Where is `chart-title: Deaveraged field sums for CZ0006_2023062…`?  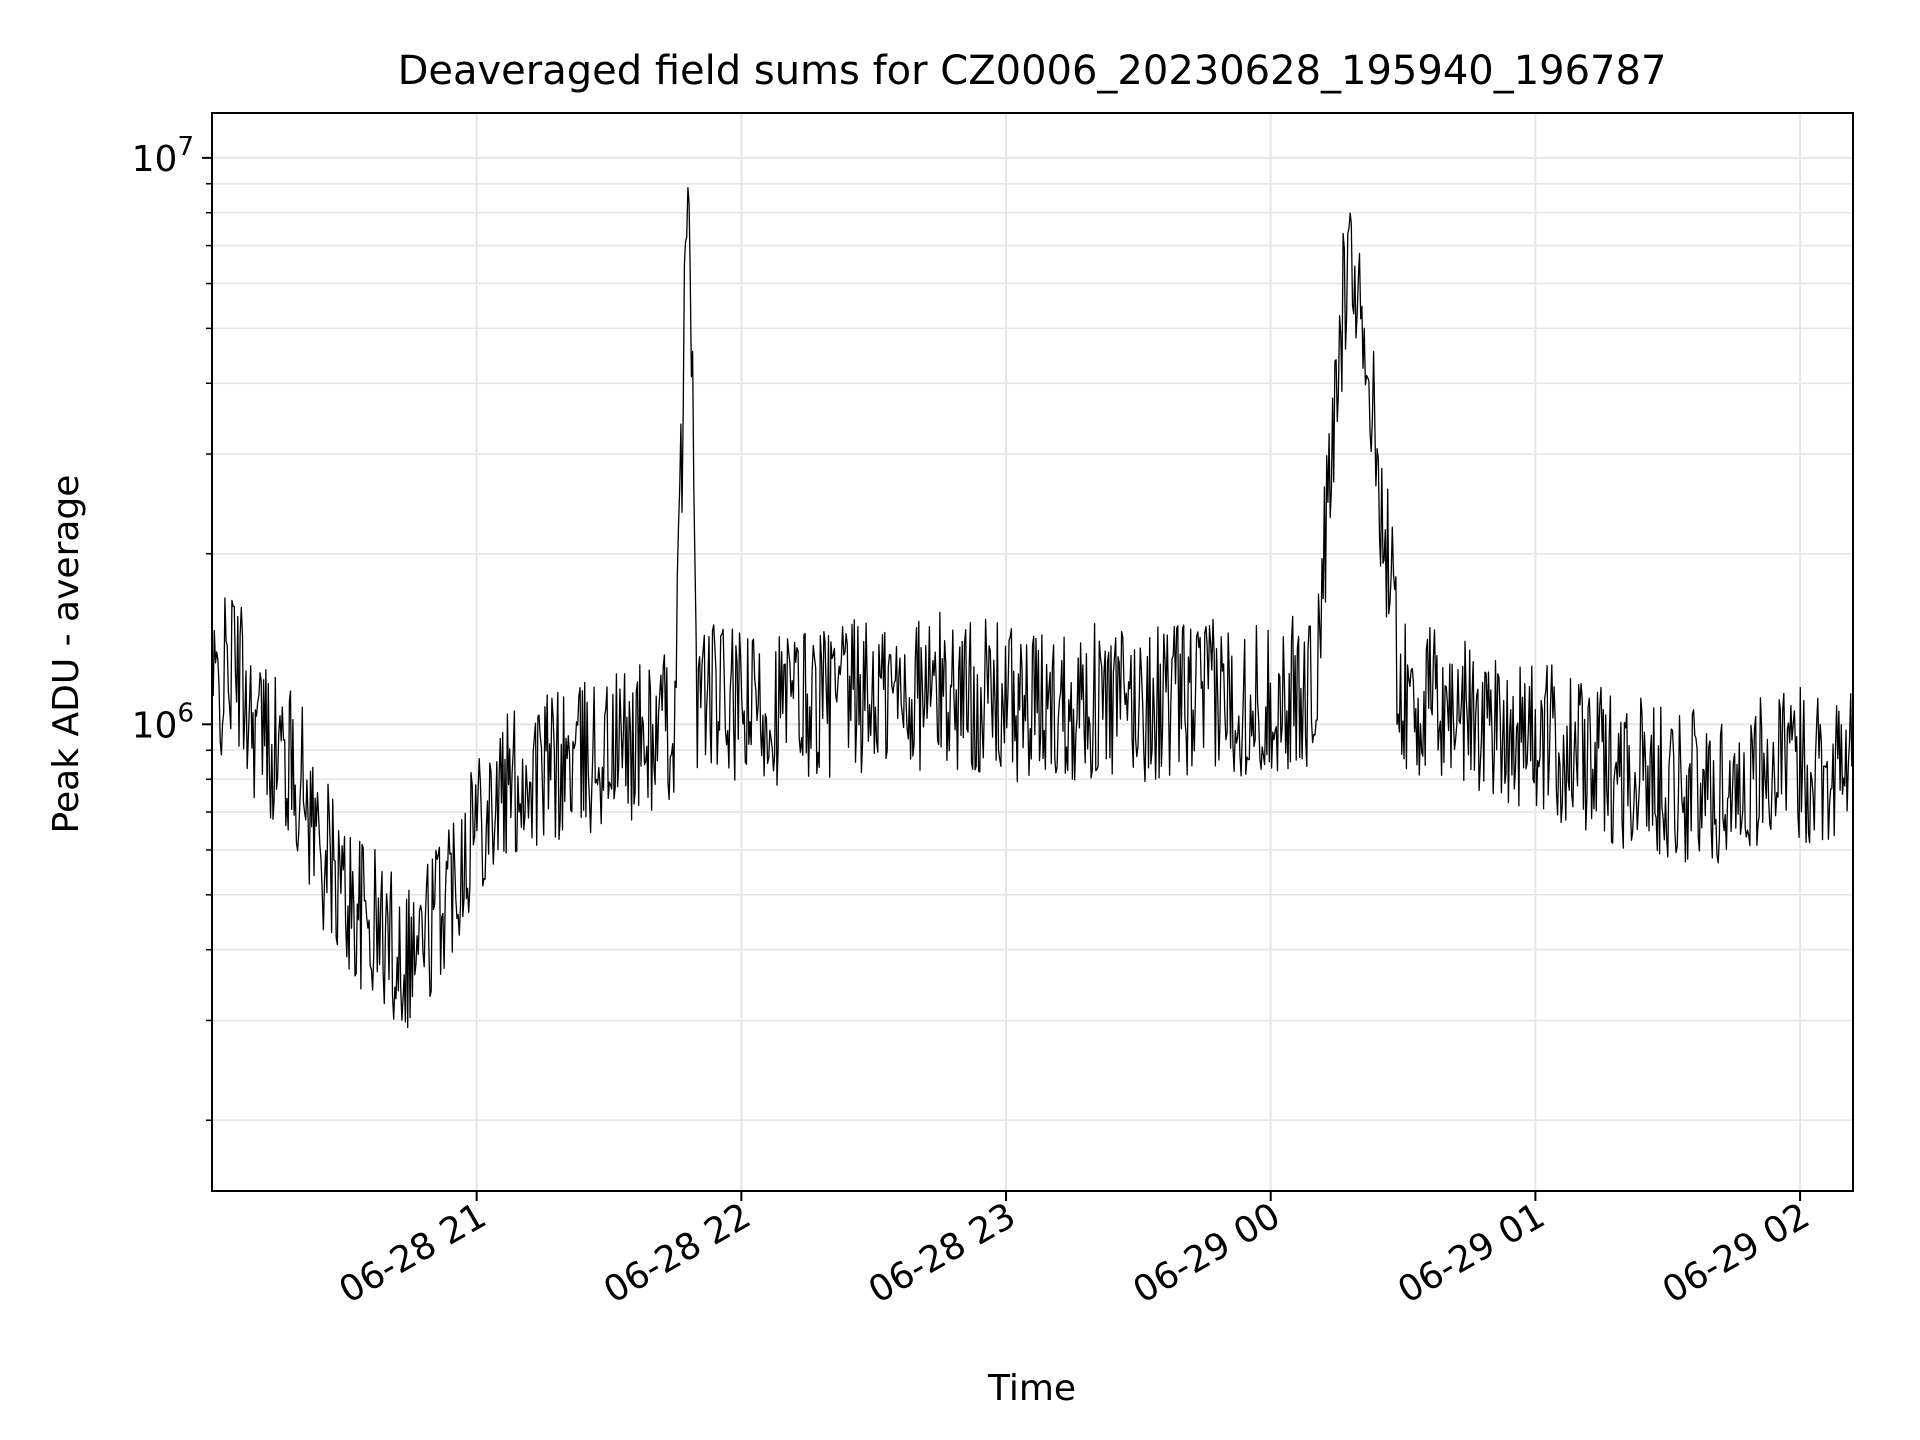 chart-title: Deaveraged field sums for CZ0006_2023062… is located at coordinates (1032, 71).